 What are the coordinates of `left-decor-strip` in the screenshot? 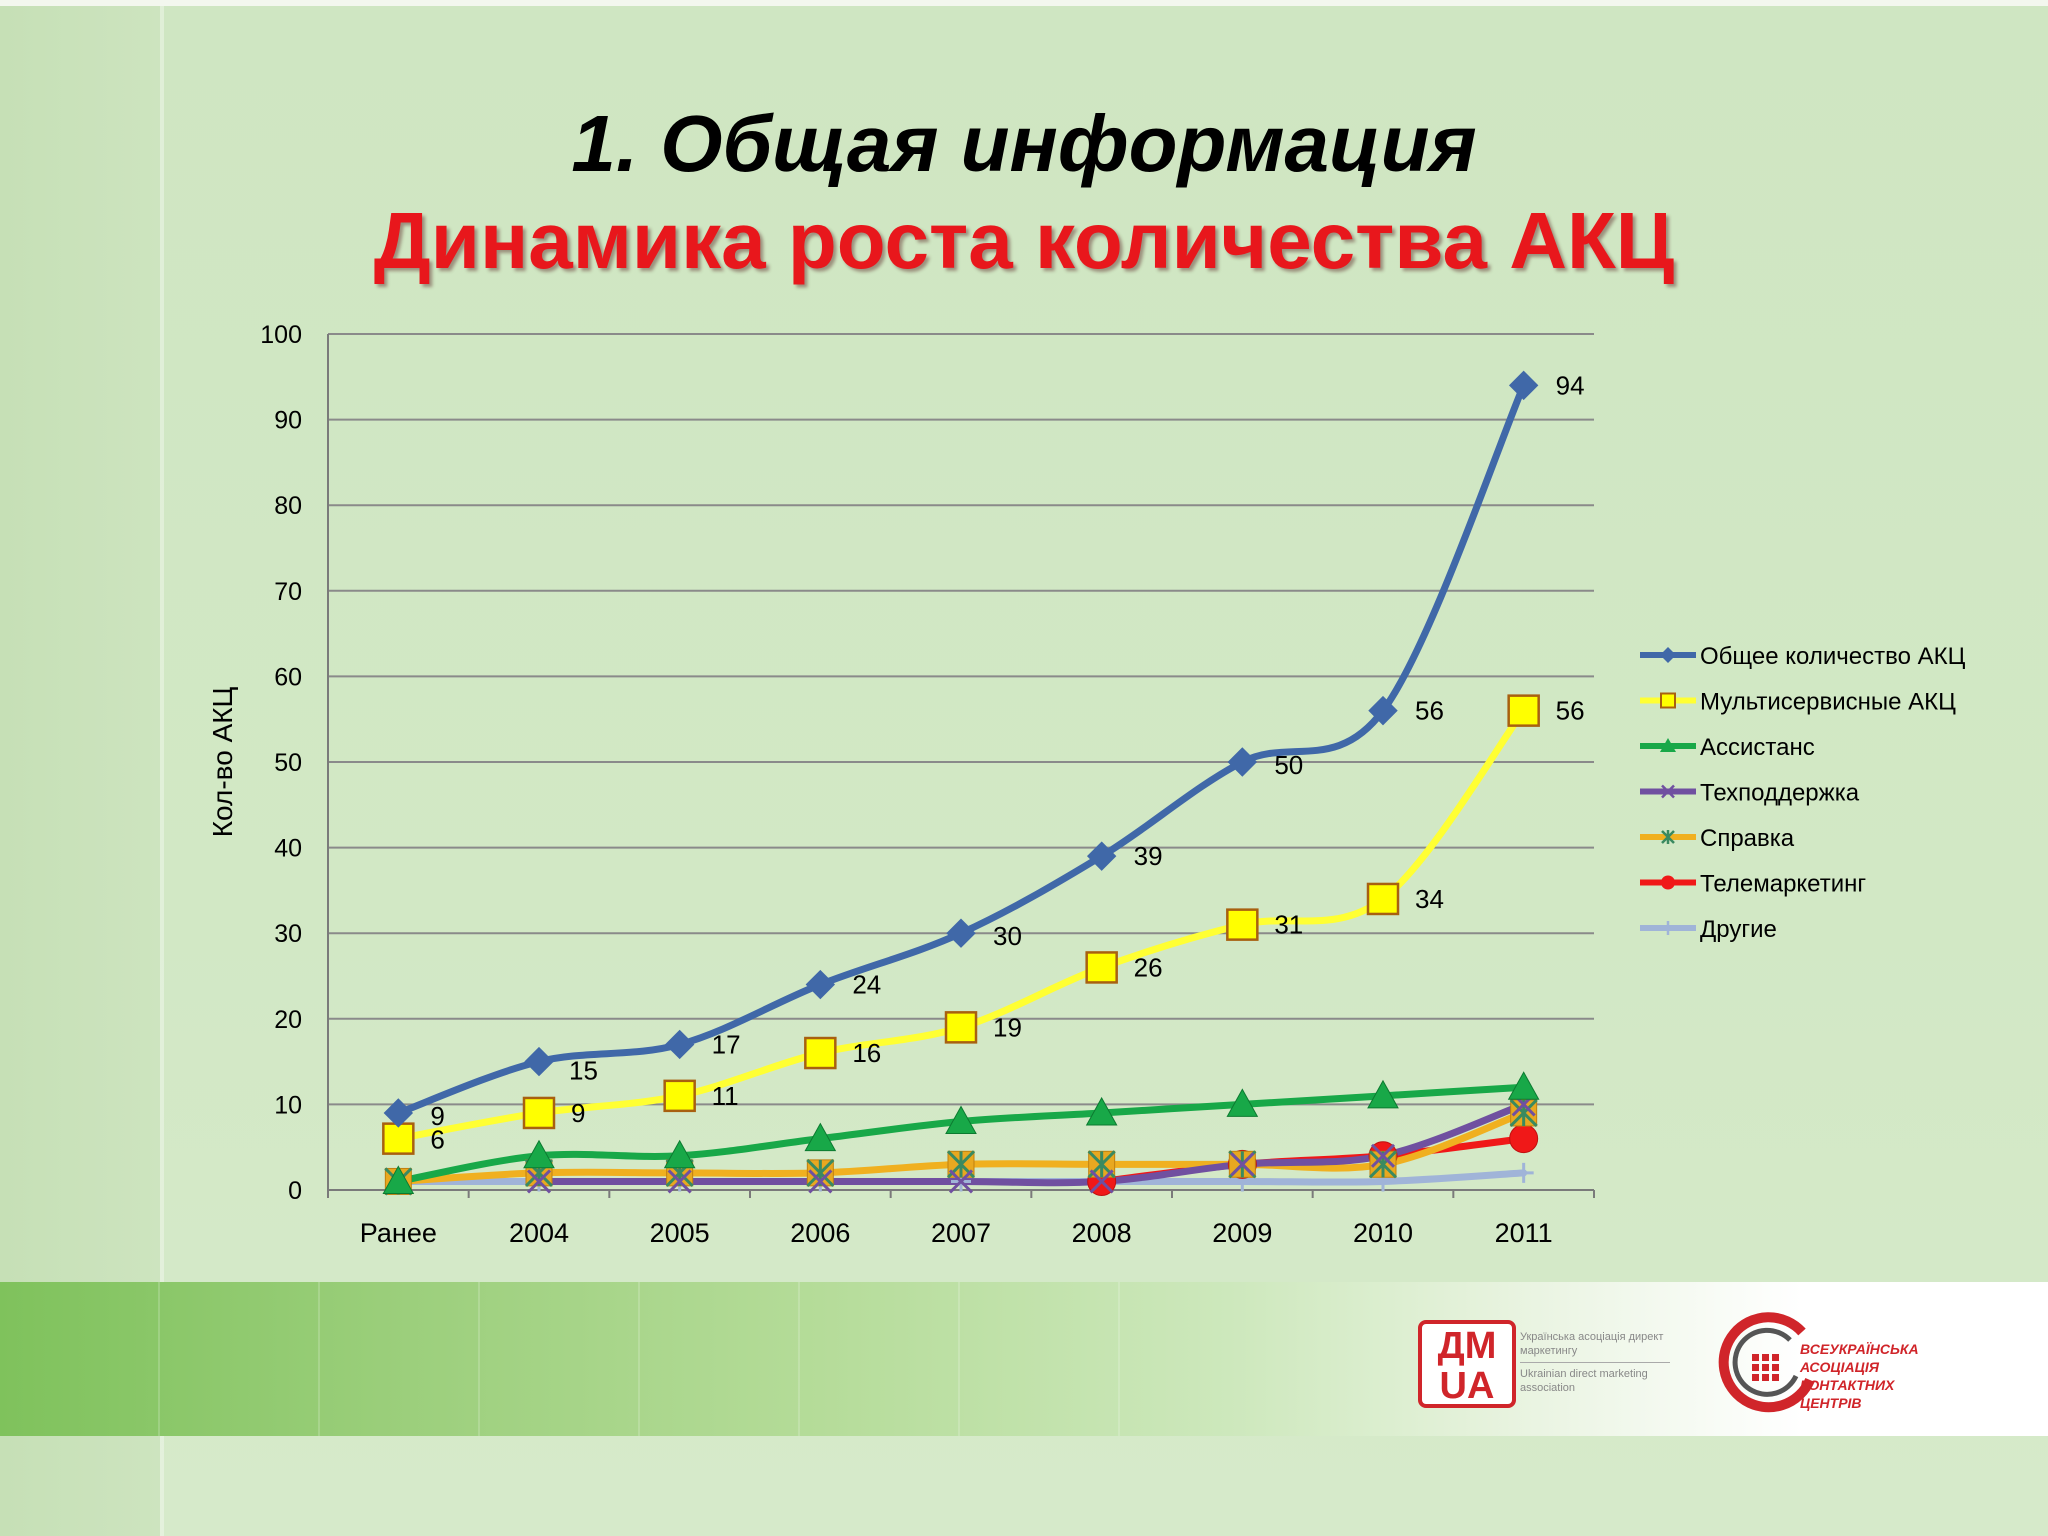 It's located at (80, 768).